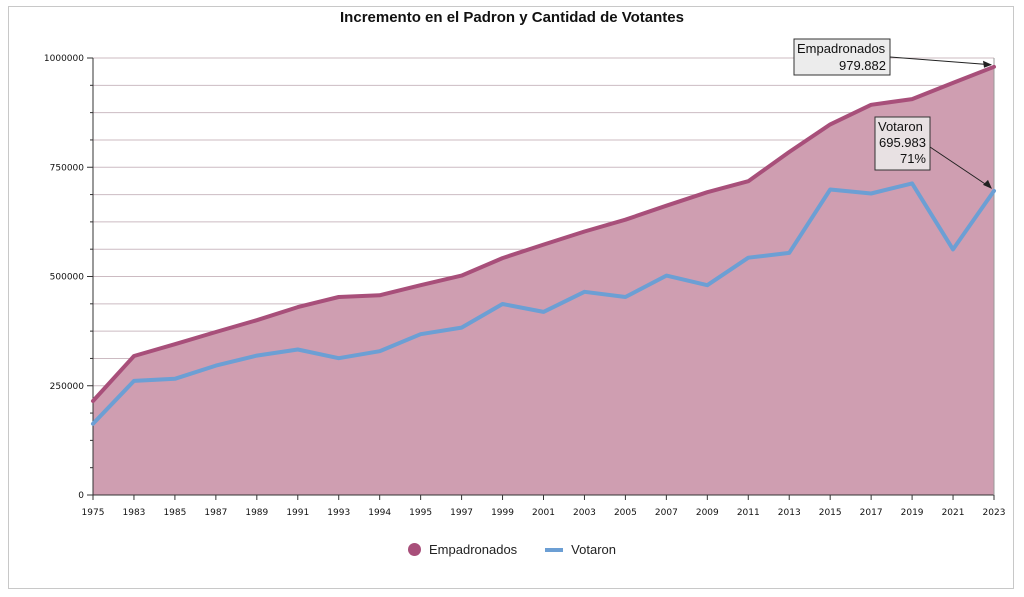 The width and height of the screenshot is (1024, 597). What do you see at coordinates (707, 513) in the screenshot?
I see `x-tick-label: 2009` at bounding box center [707, 513].